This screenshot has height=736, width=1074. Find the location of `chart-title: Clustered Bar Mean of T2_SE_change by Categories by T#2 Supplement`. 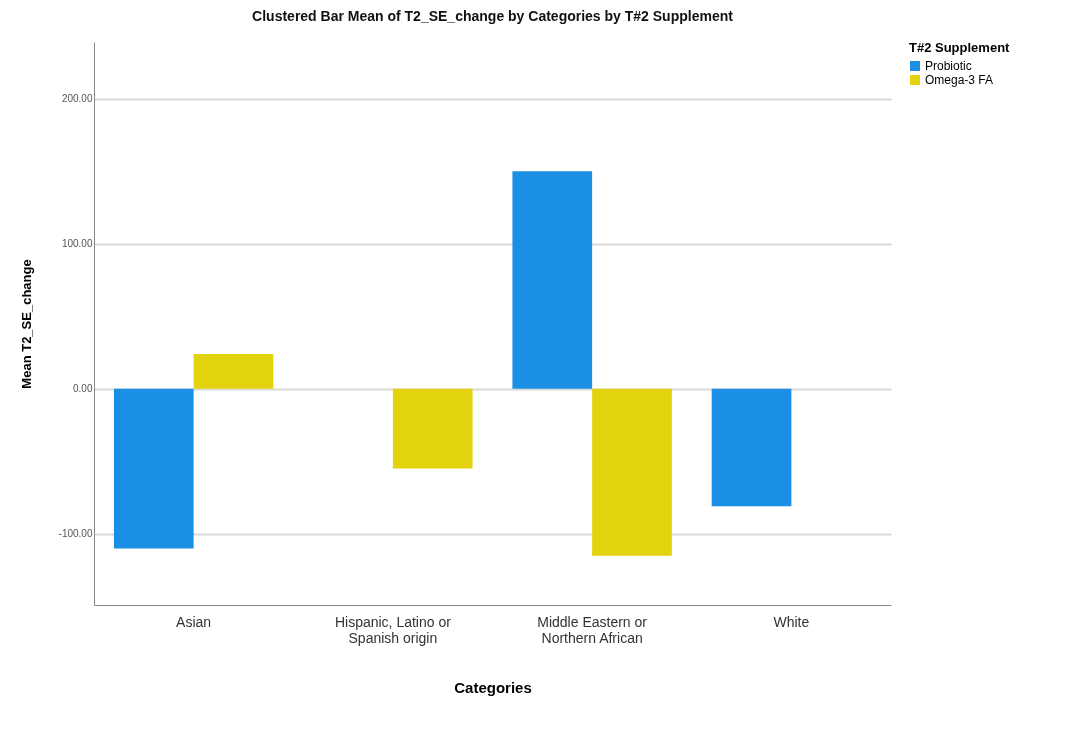

chart-title: Clustered Bar Mean of T2_SE_change by Categories by T#2 Supplement is located at coordinates (493, 16).